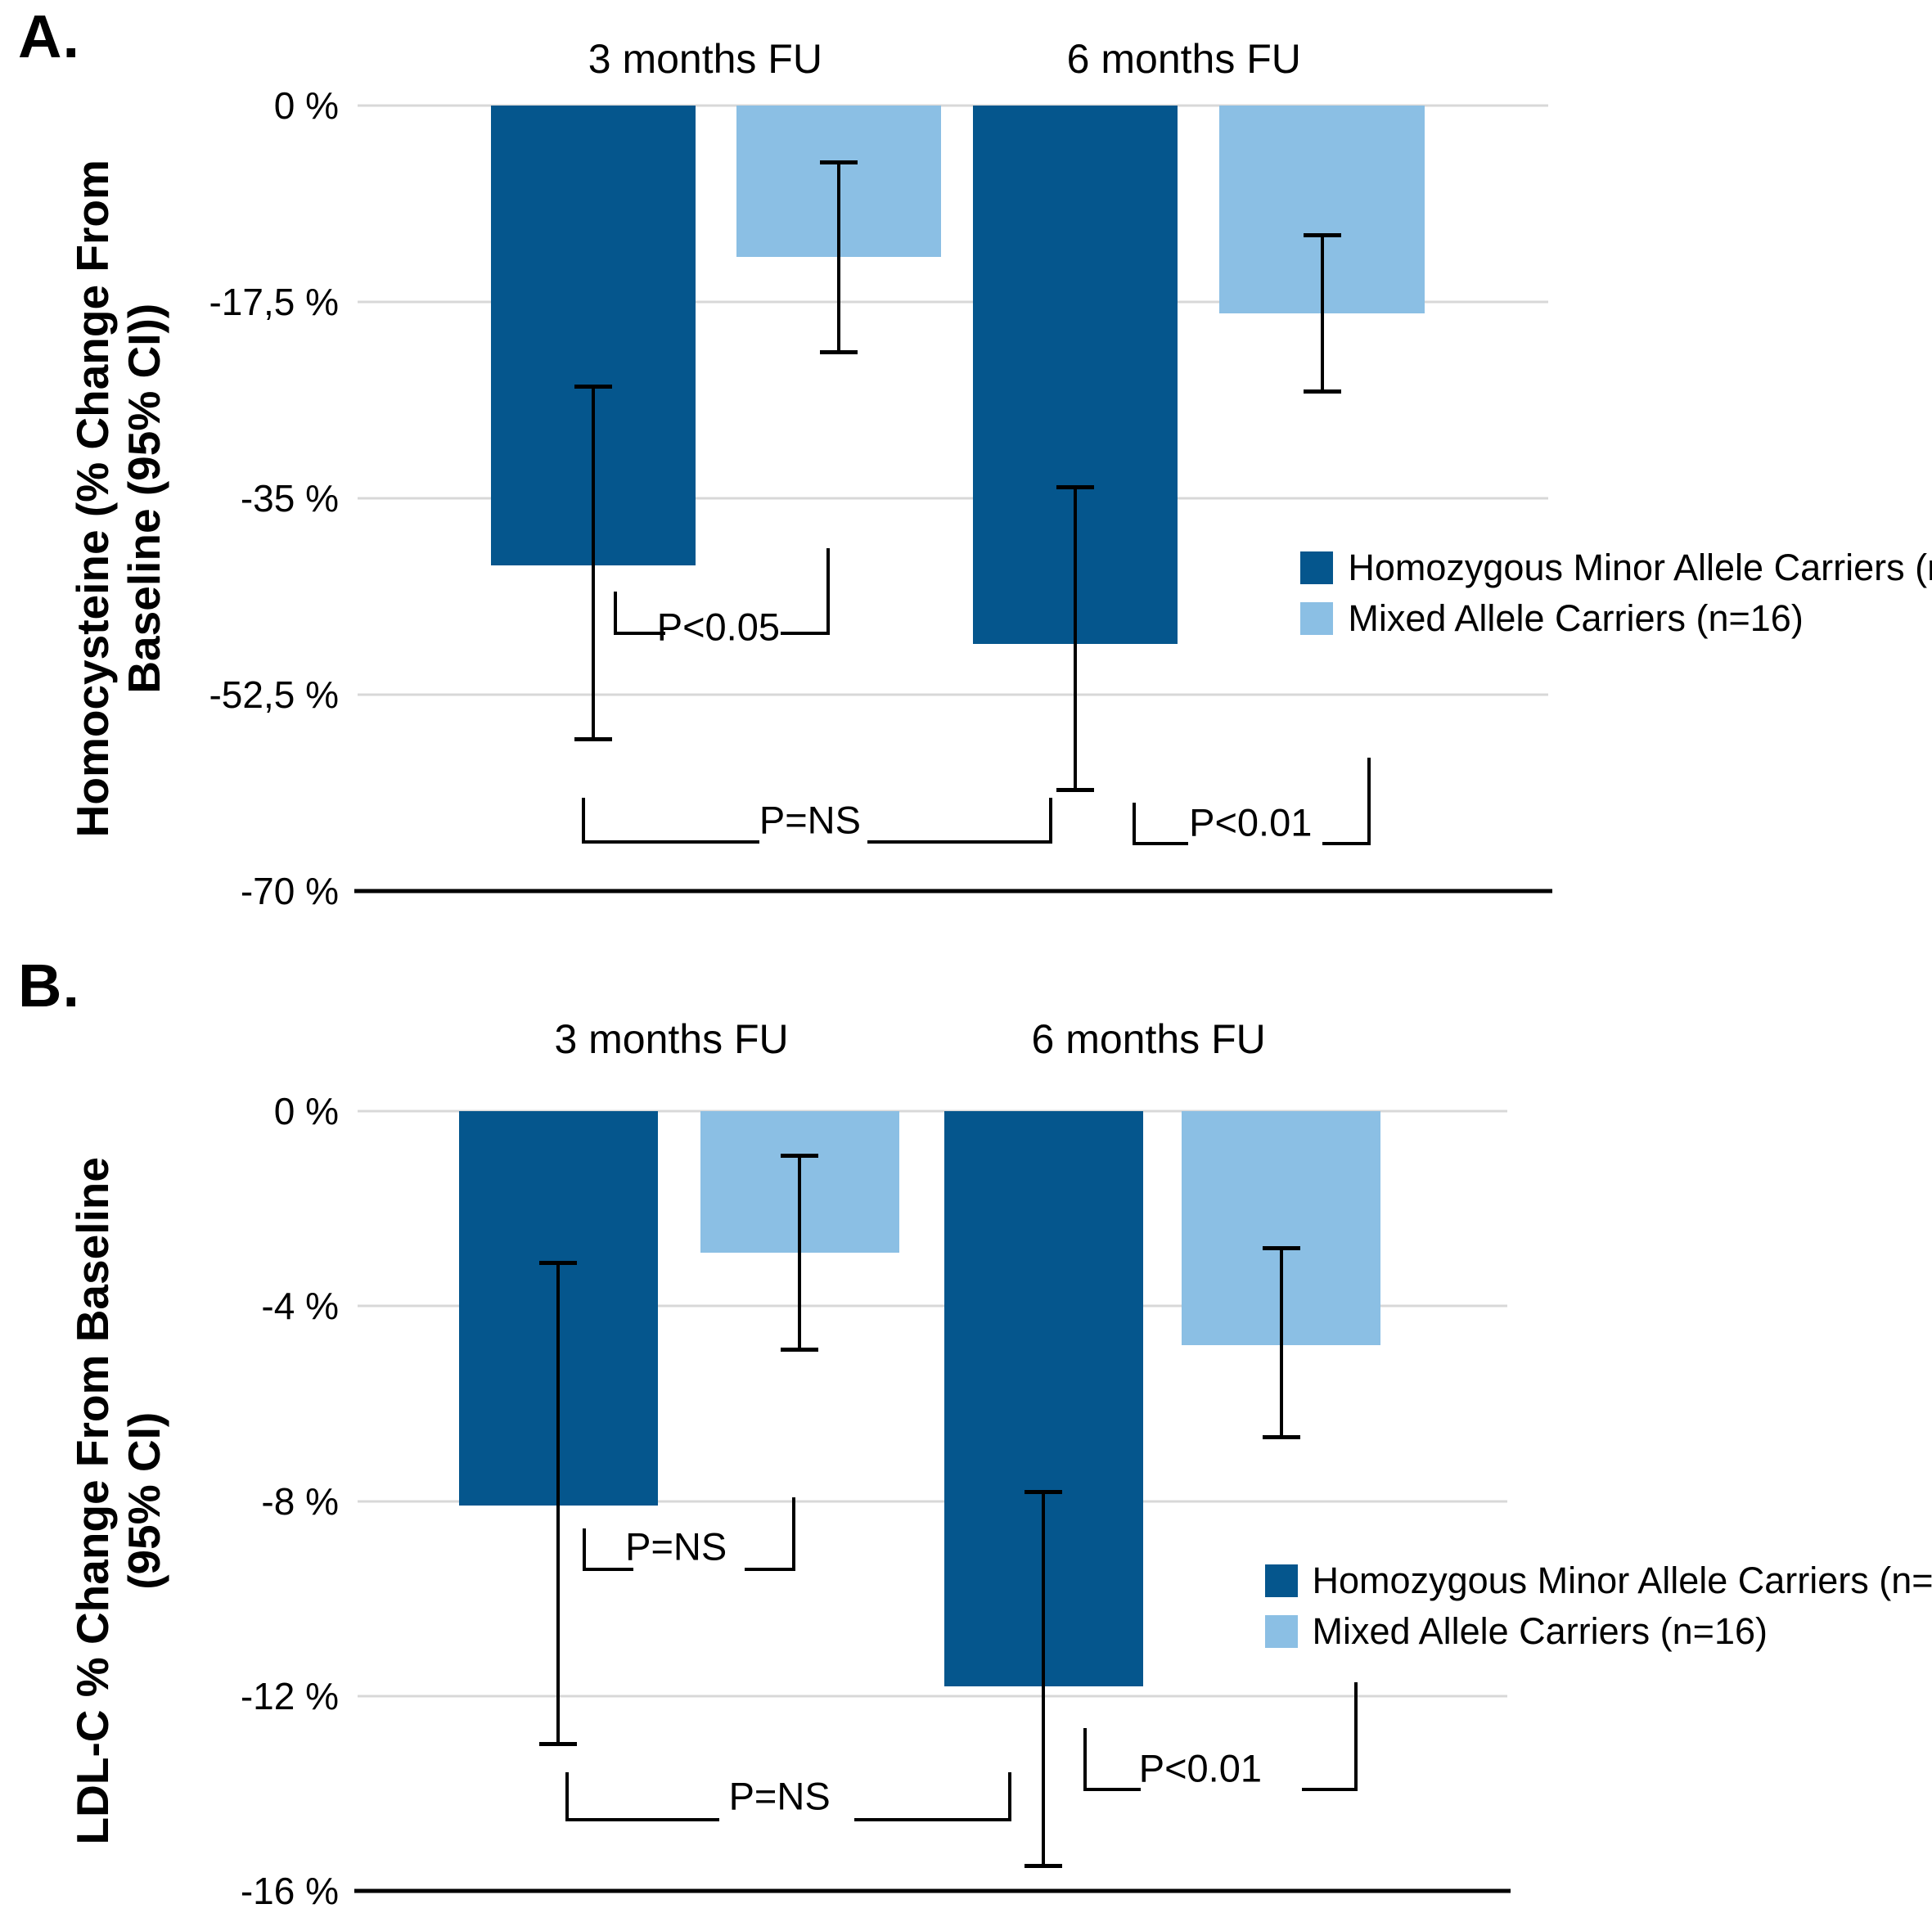  What do you see at coordinates (300, 1501) in the screenshot?
I see `y-axis-tick-label: -8 %` at bounding box center [300, 1501].